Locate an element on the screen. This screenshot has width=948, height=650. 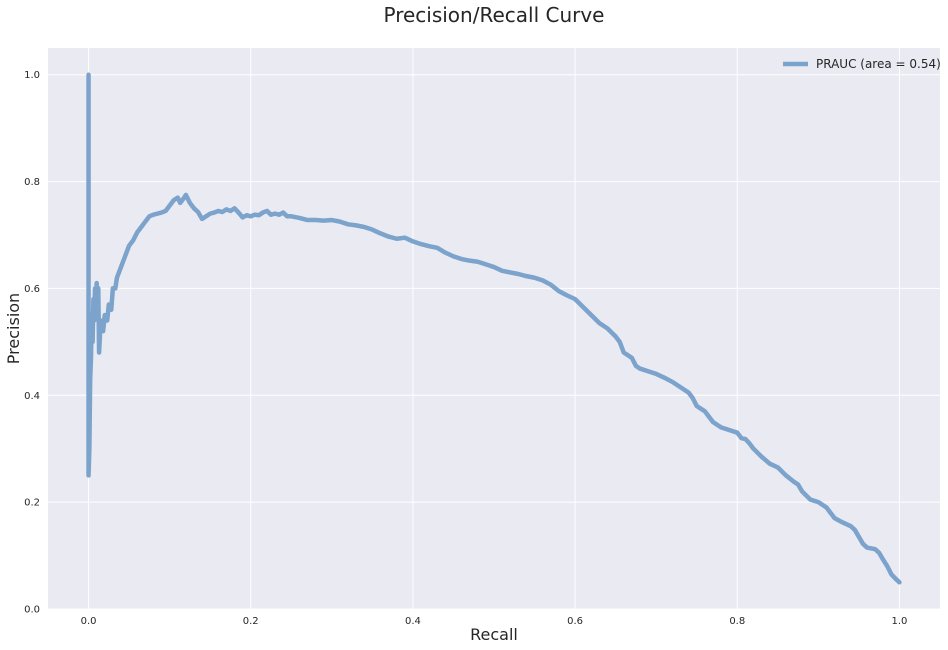
y-tick-label: 0.2 is located at coordinates (32, 503).